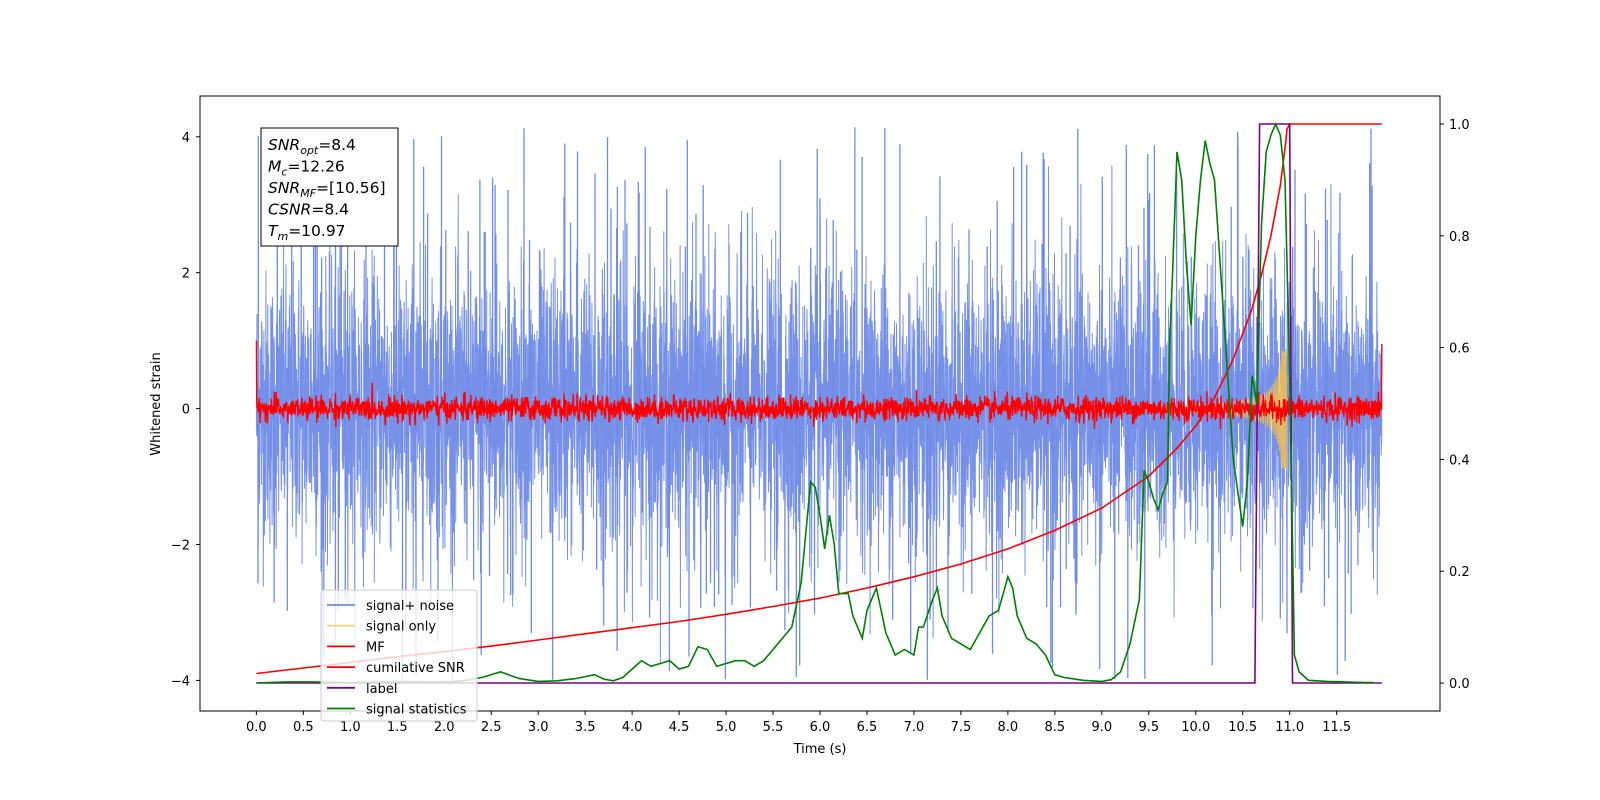 The width and height of the screenshot is (1600, 800). Describe the element at coordinates (312, 146) in the screenshot. I see `annotation-line: SNRopt=8.4` at that location.